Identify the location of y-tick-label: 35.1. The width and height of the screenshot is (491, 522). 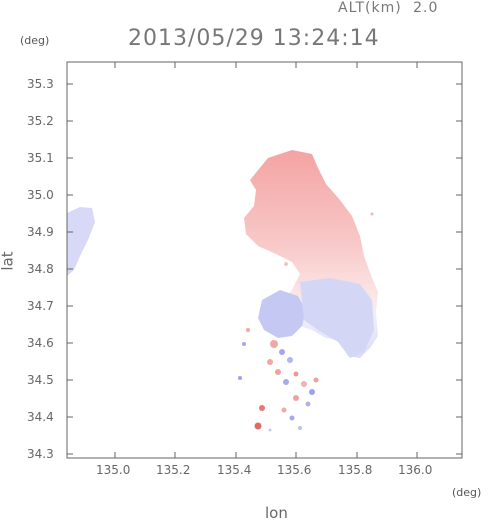
(40, 158).